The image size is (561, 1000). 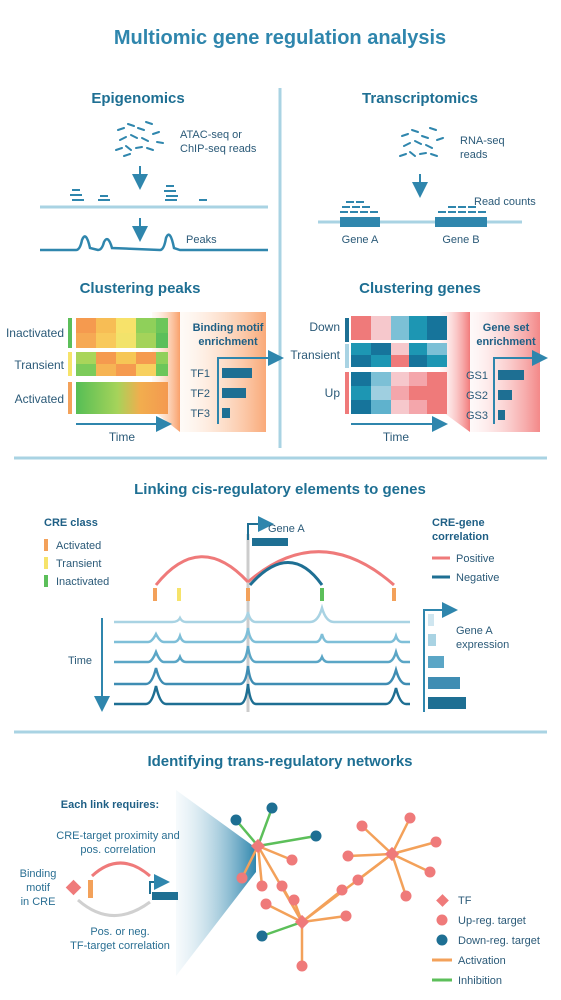 I want to click on gs1-bar, so click(x=511, y=375).